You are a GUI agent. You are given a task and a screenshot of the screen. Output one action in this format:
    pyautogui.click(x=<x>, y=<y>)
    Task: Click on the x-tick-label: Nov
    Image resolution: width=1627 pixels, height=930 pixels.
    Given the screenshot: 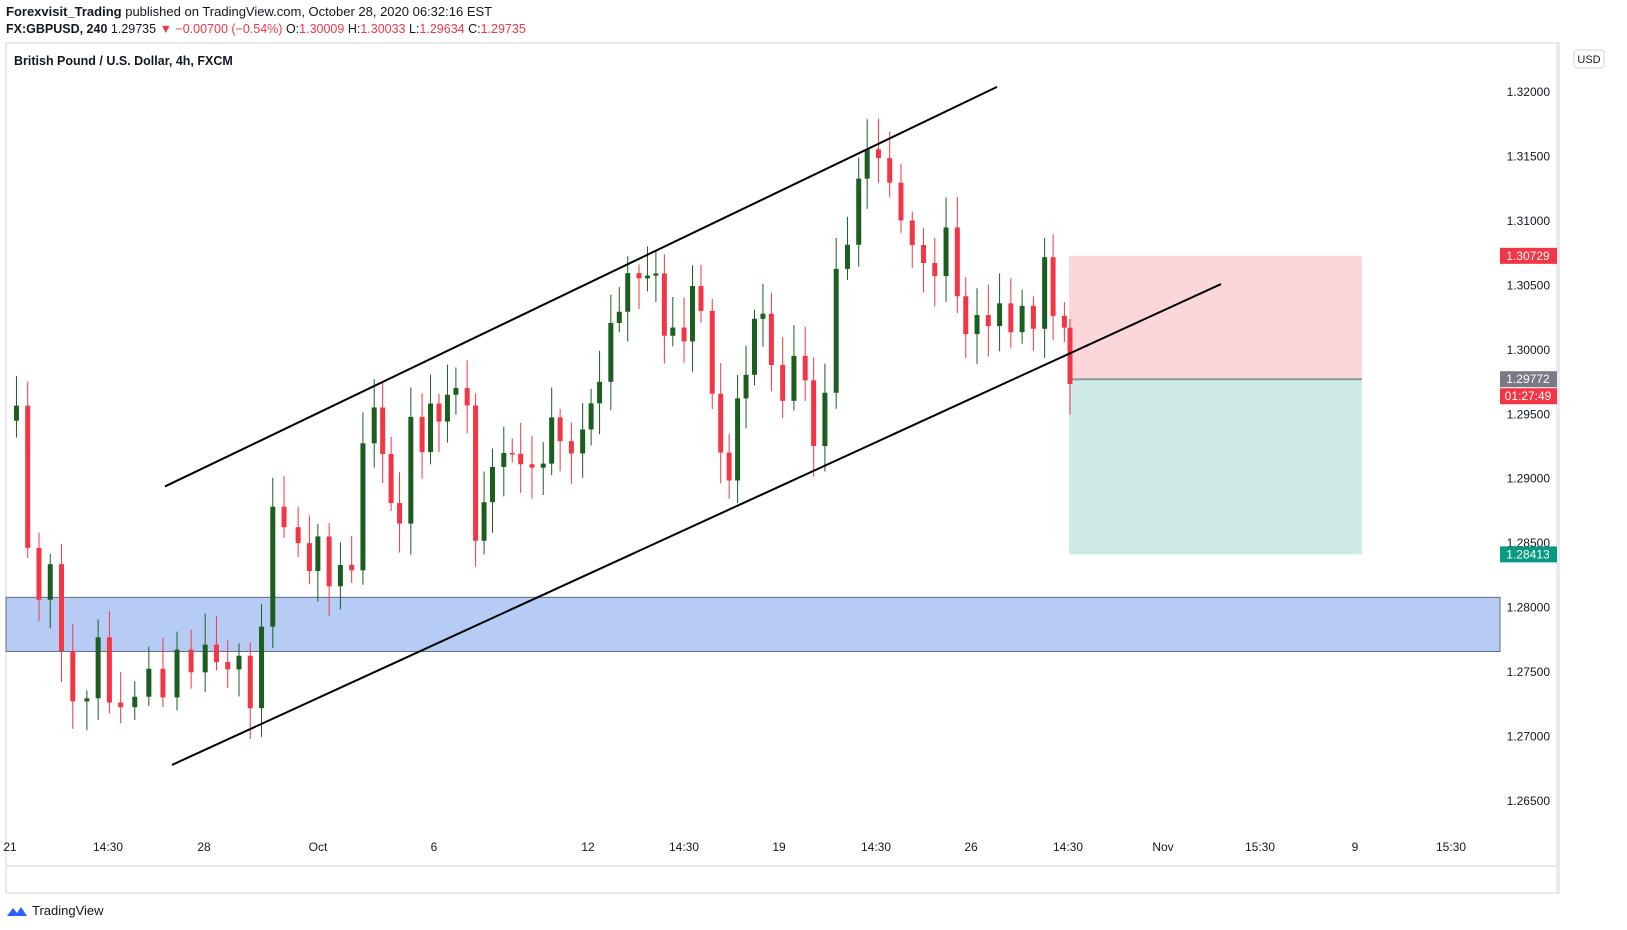 What is the action you would take?
    pyautogui.click(x=1162, y=847)
    